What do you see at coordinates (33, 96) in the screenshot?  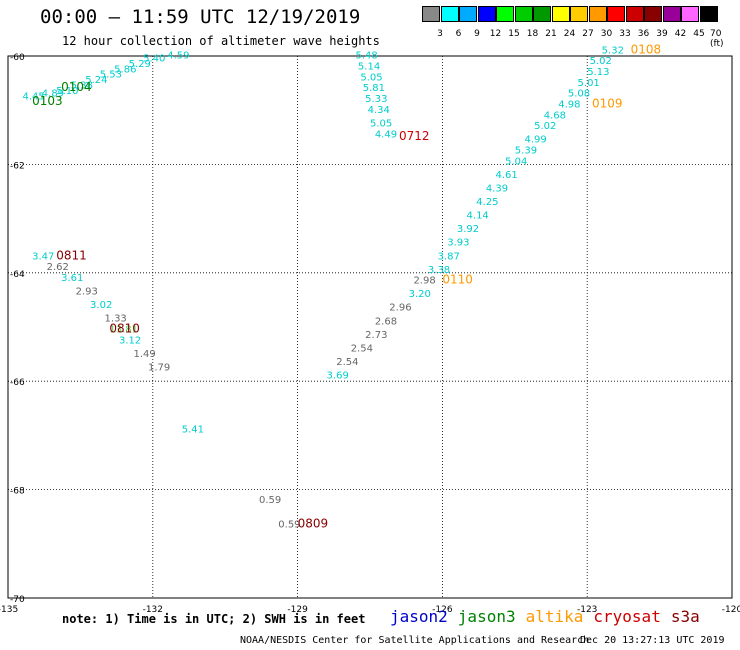 I see `swh-value-label: 4.45` at bounding box center [33, 96].